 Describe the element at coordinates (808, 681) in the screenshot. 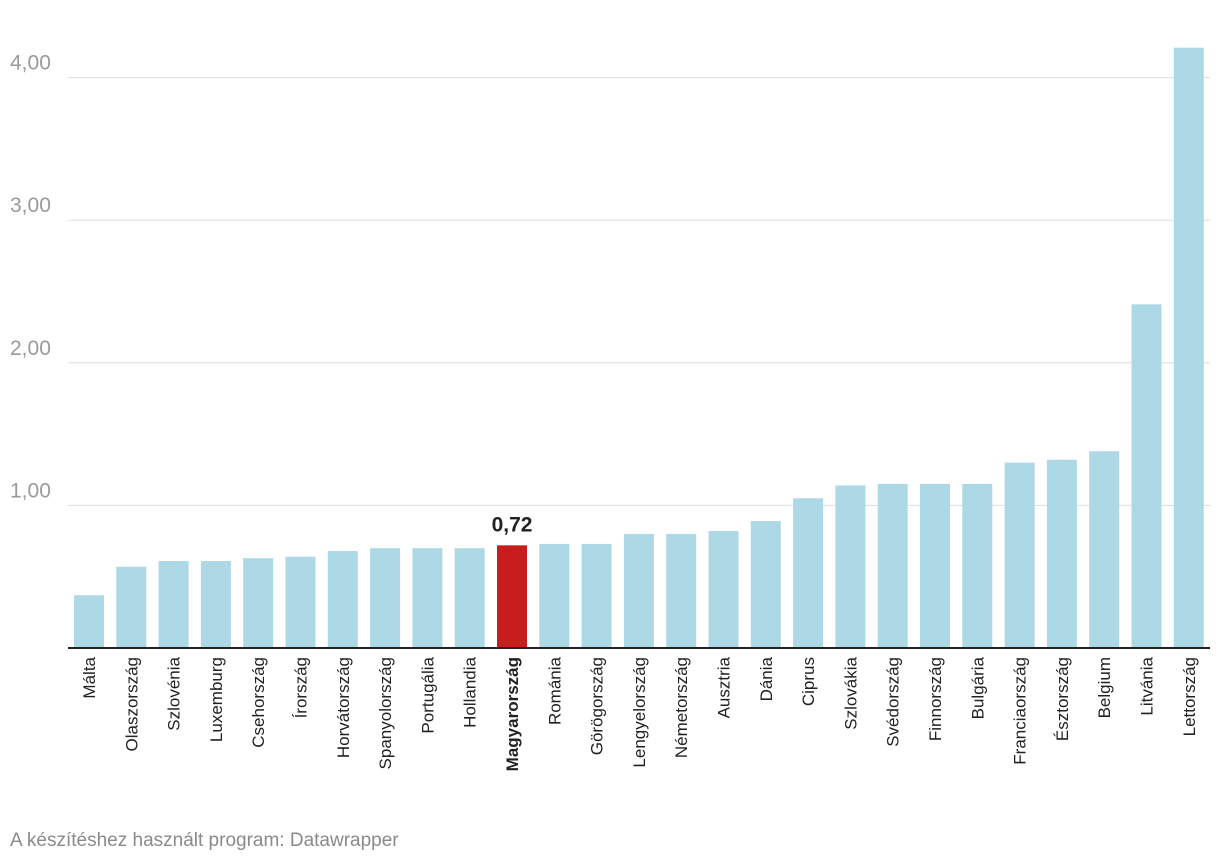

I see `x-tick-label: Ciprus` at that location.